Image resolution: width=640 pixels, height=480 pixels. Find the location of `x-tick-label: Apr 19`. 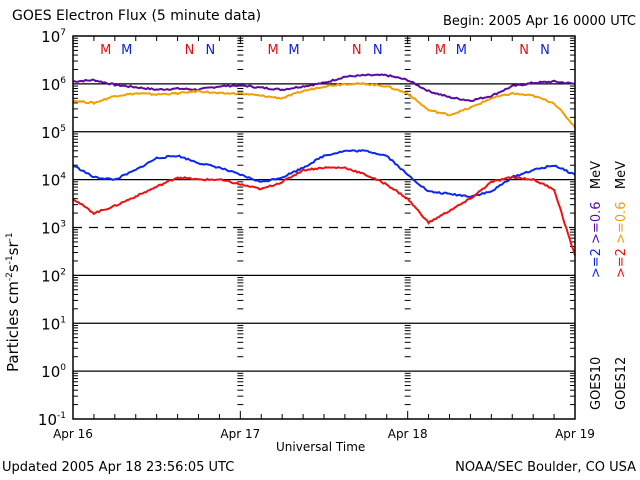

x-tick-label: Apr 19 is located at coordinates (575, 434).